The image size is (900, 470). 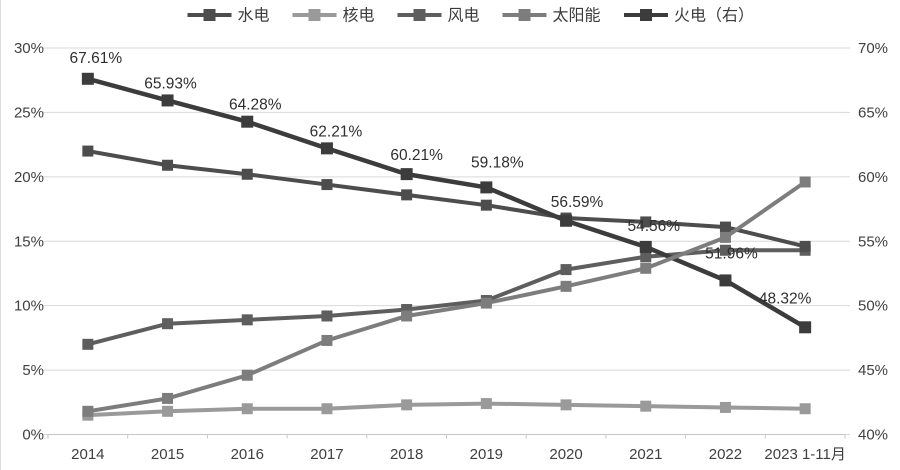 I want to click on legend-item-hydro: 水电, so click(x=228, y=16).